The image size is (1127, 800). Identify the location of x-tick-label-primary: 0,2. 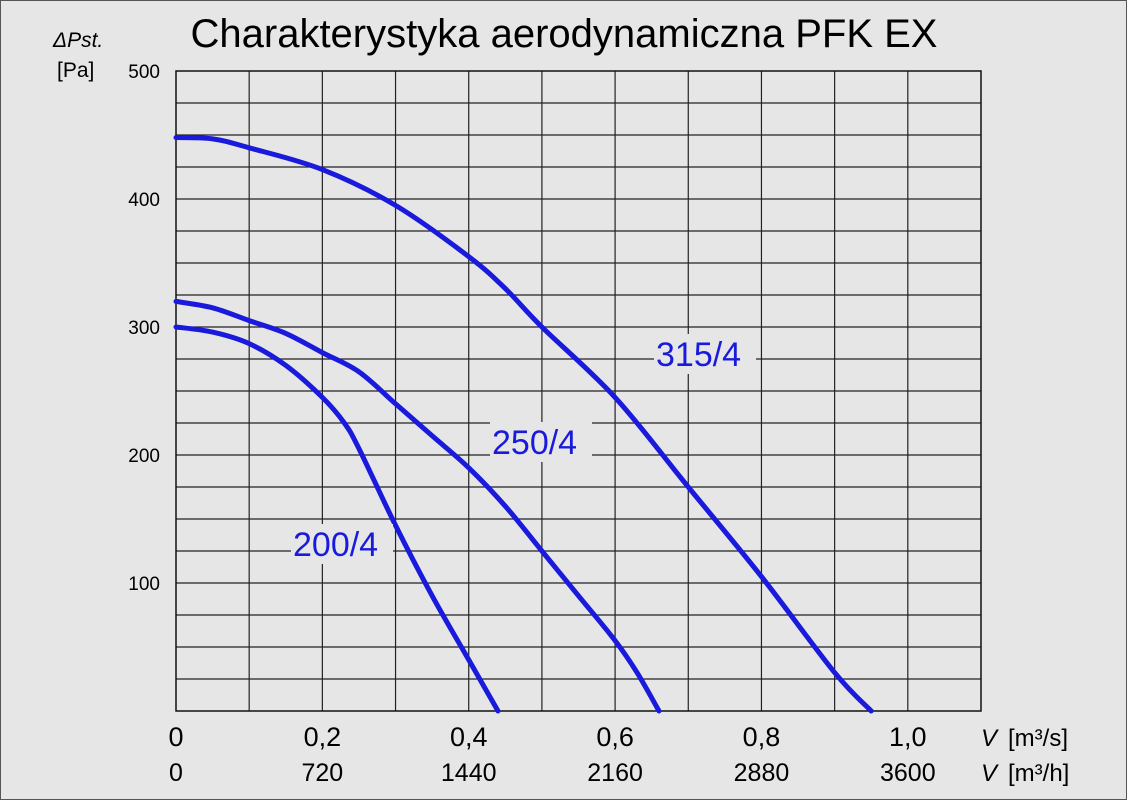
(323, 737).